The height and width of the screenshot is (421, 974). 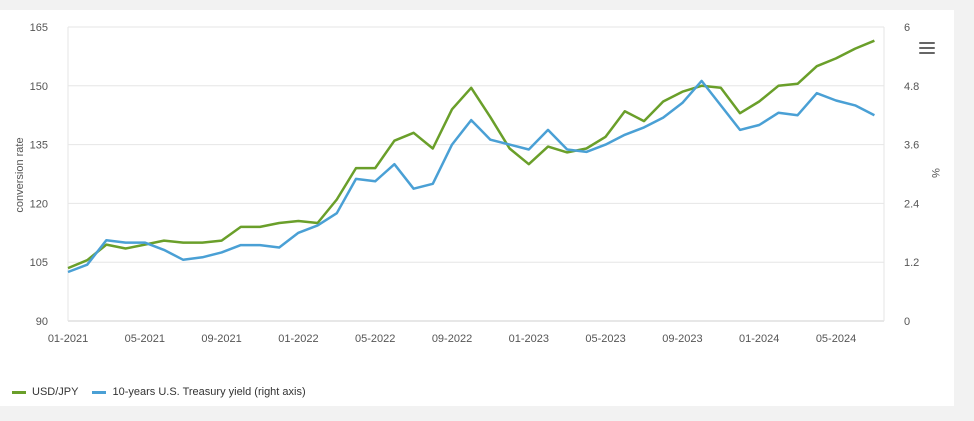 I want to click on x-tick-label: 01-2023, so click(x=529, y=339).